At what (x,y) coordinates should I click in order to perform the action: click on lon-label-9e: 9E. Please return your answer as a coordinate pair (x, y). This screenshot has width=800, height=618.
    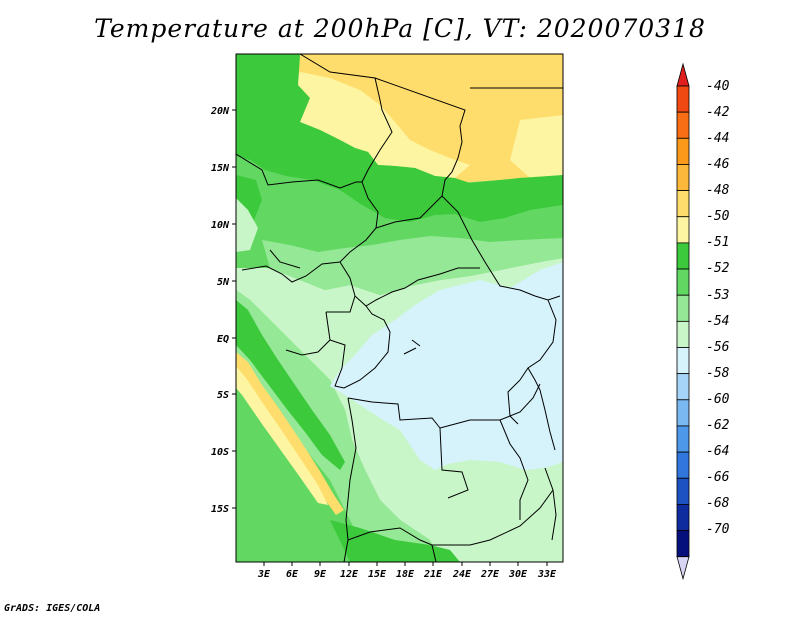
    Looking at the image, I should click on (320, 574).